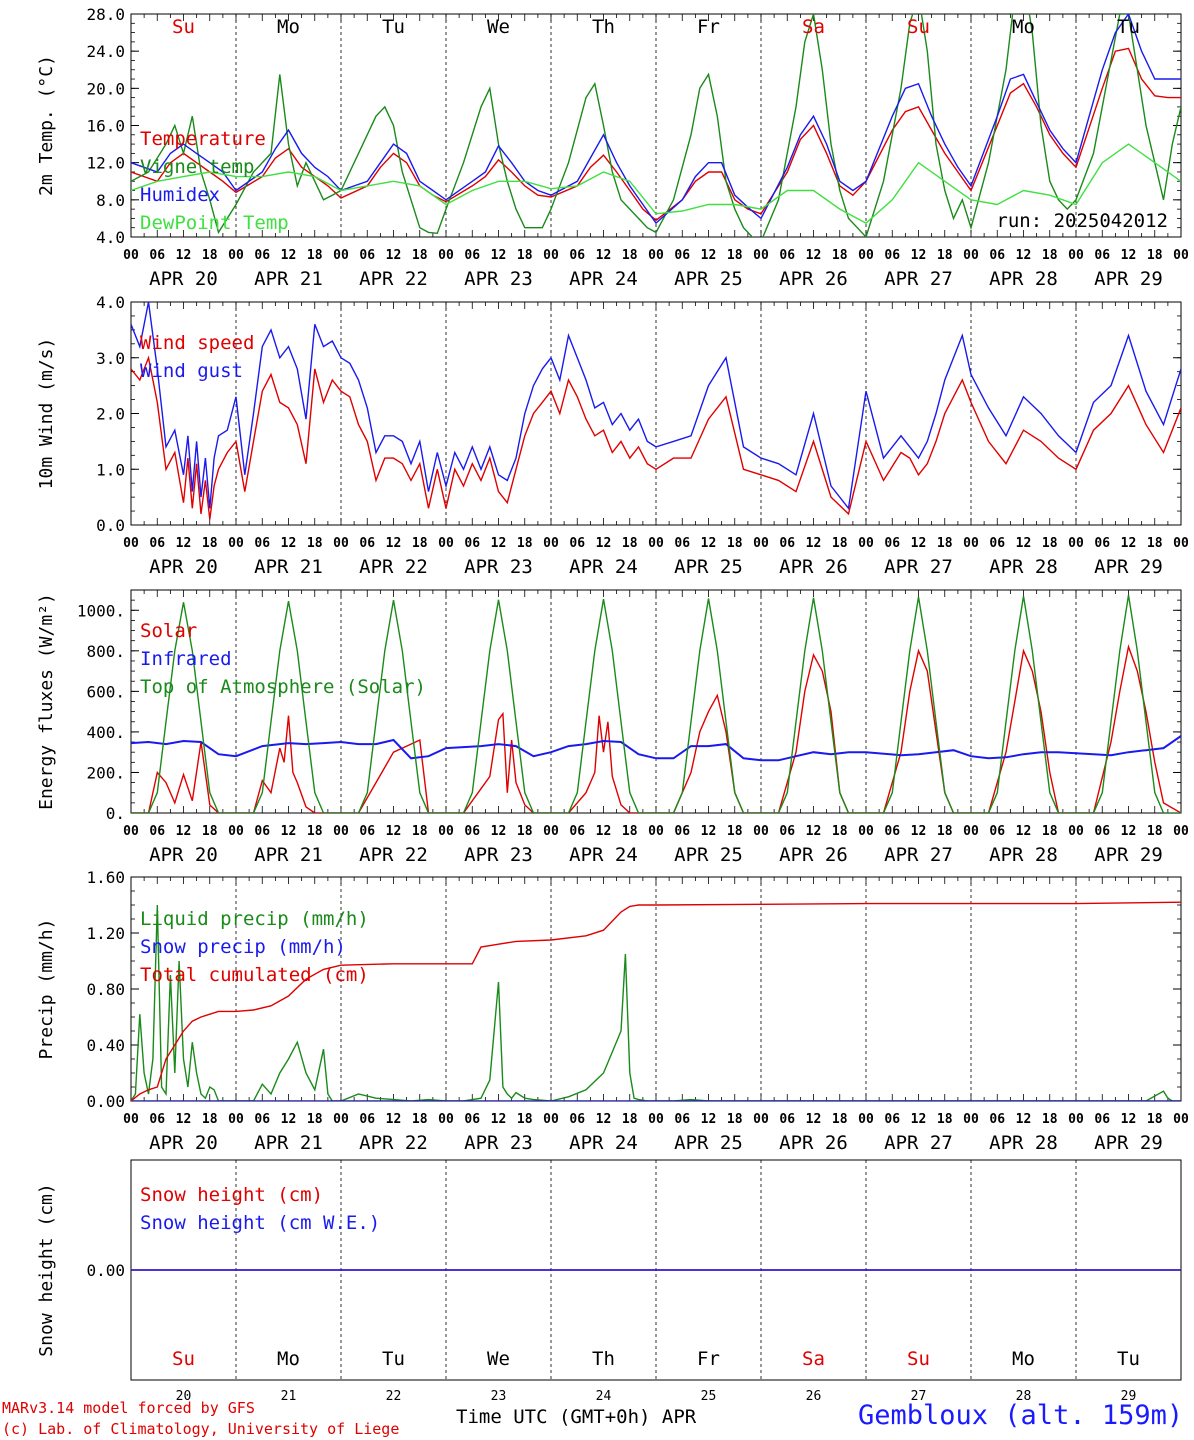 This screenshot has height=1440, width=1194. What do you see at coordinates (708, 27) in the screenshot?
I see `weekday-label: Fr` at bounding box center [708, 27].